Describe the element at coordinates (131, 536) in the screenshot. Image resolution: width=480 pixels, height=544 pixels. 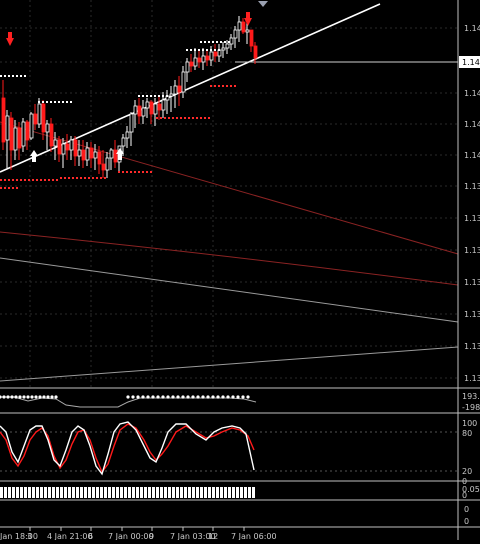
I see `time-label: 7 Jan 00:00` at that location.